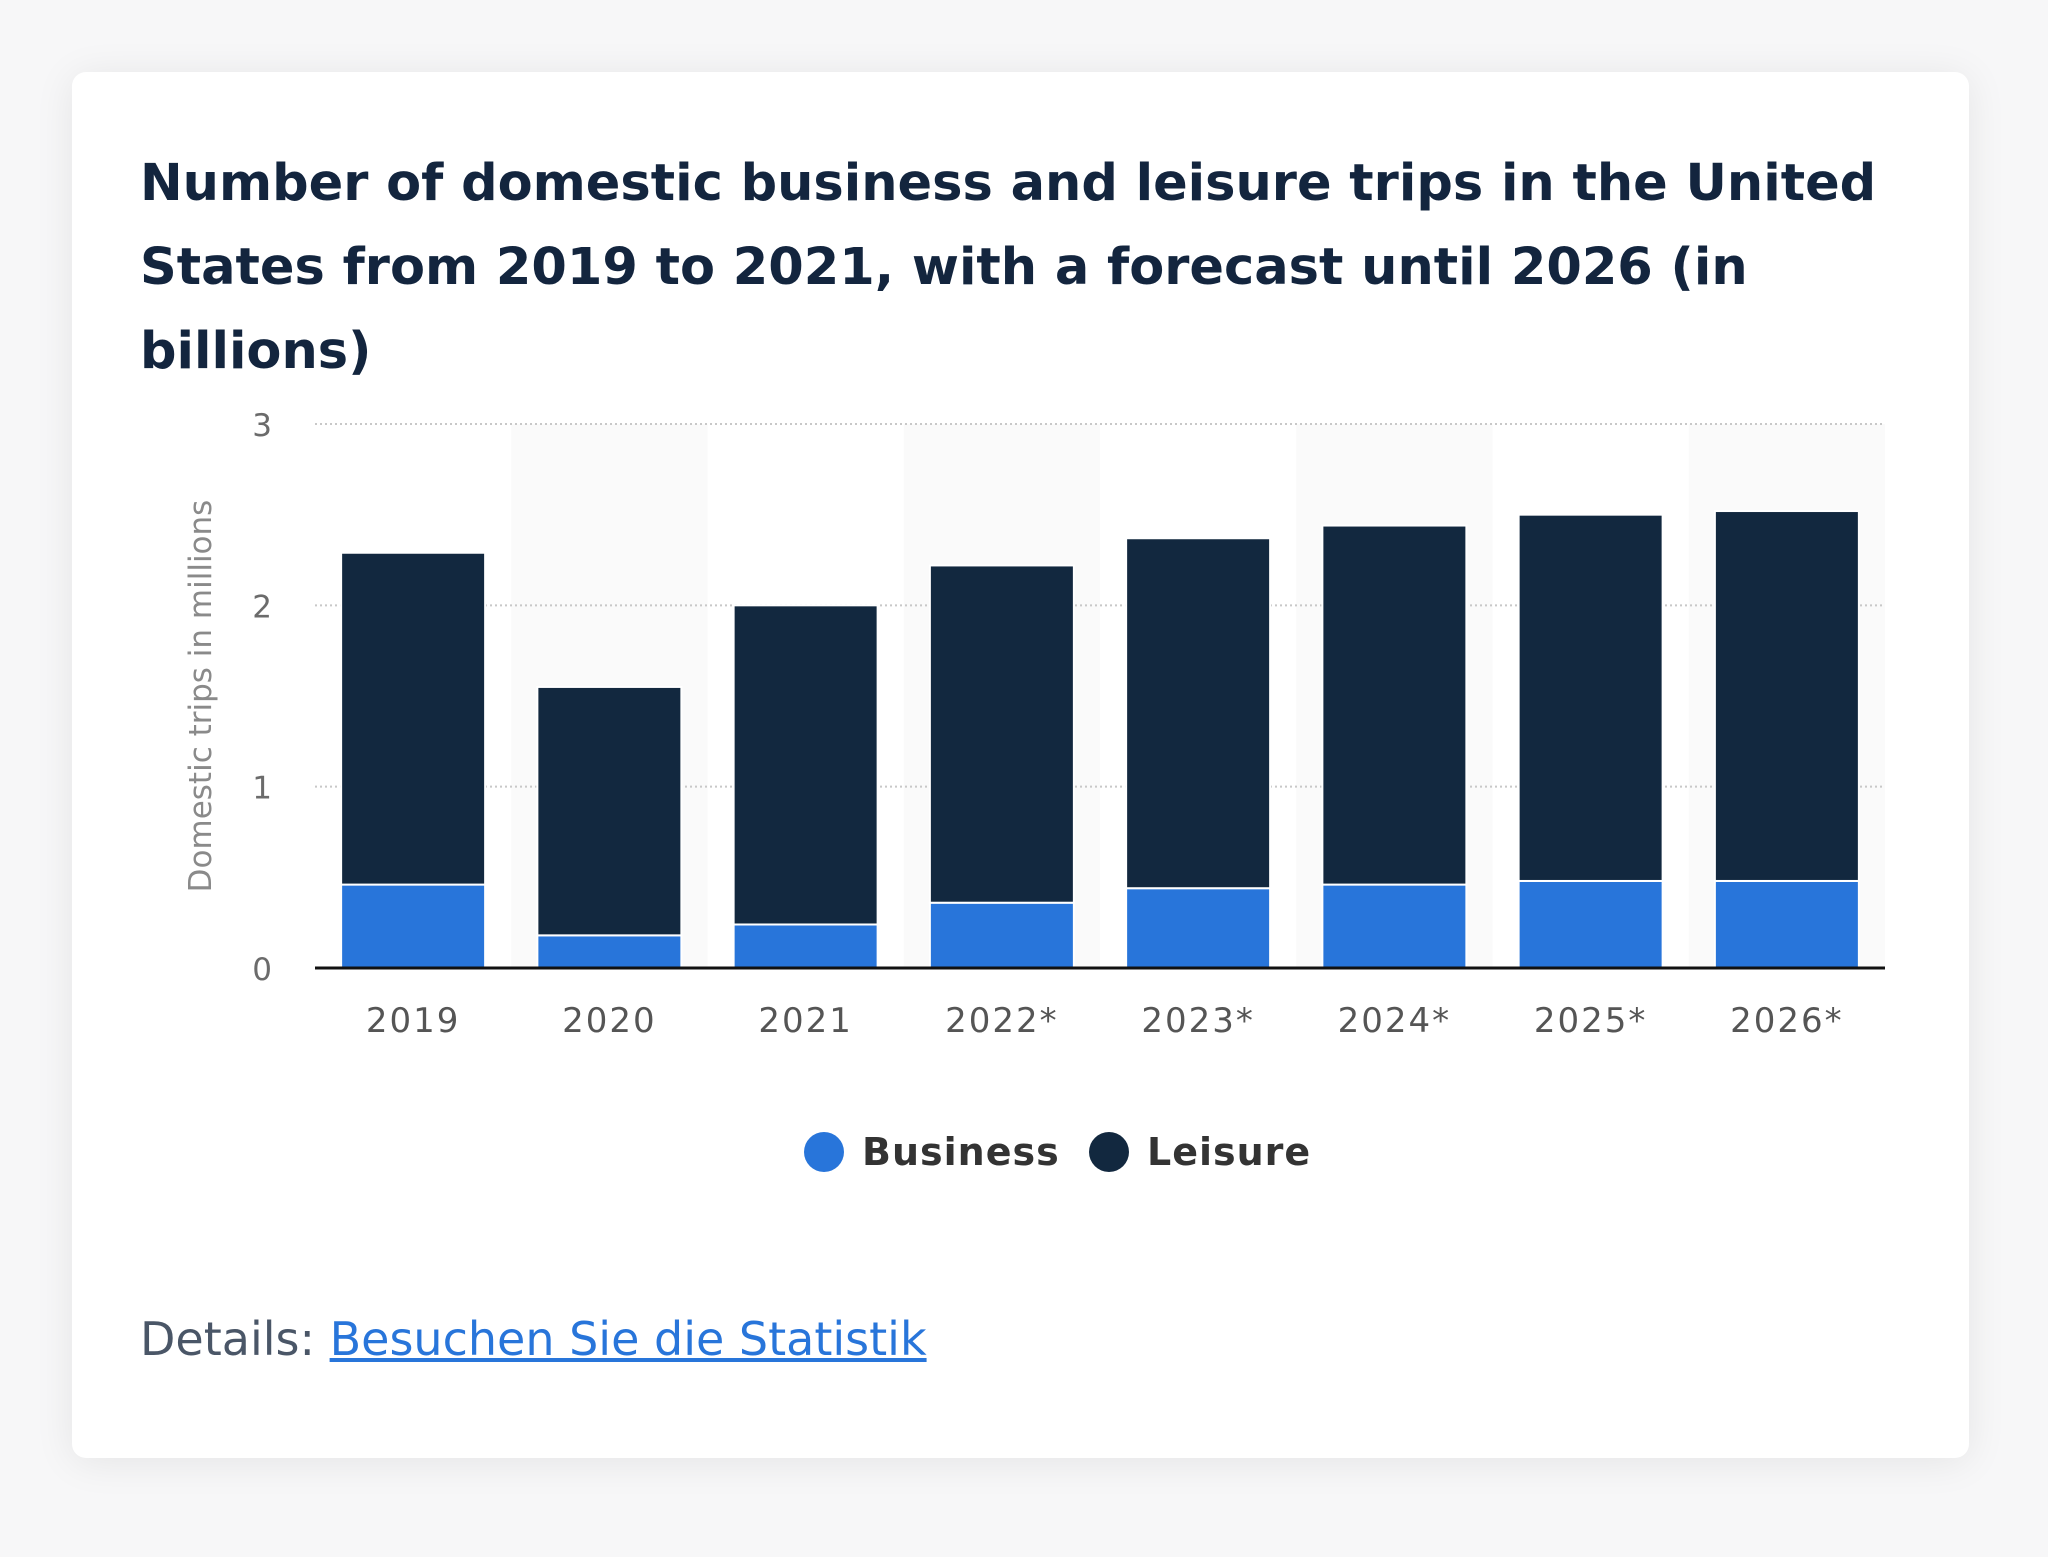  What do you see at coordinates (628, 1339) in the screenshot?
I see `statistic-link: Besuchen Sie die Statistik` at bounding box center [628, 1339].